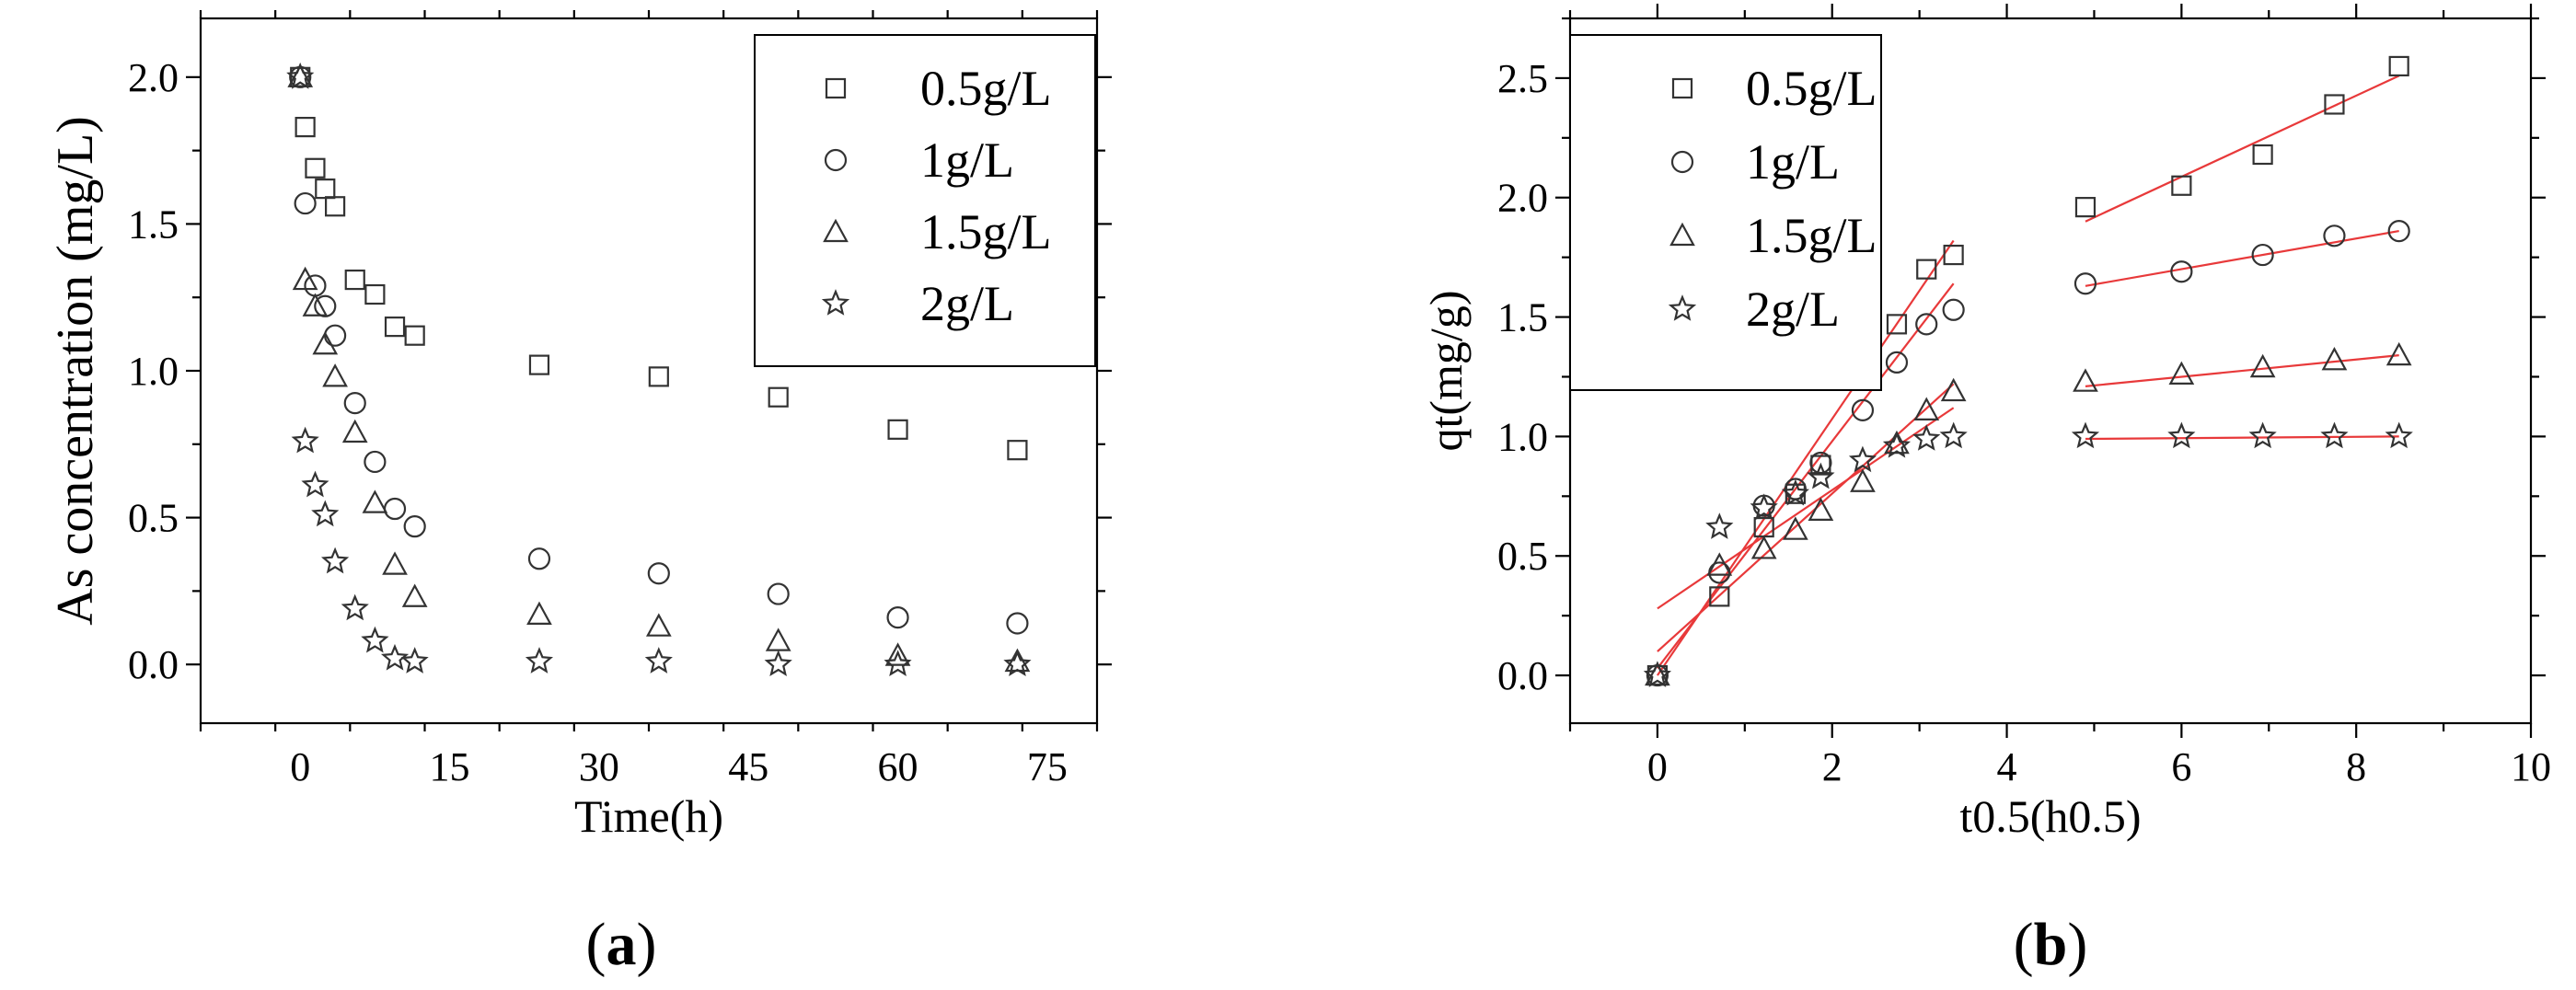 The height and width of the screenshot is (990, 2576). I want to click on panel-label-letter: a, so click(621, 944).